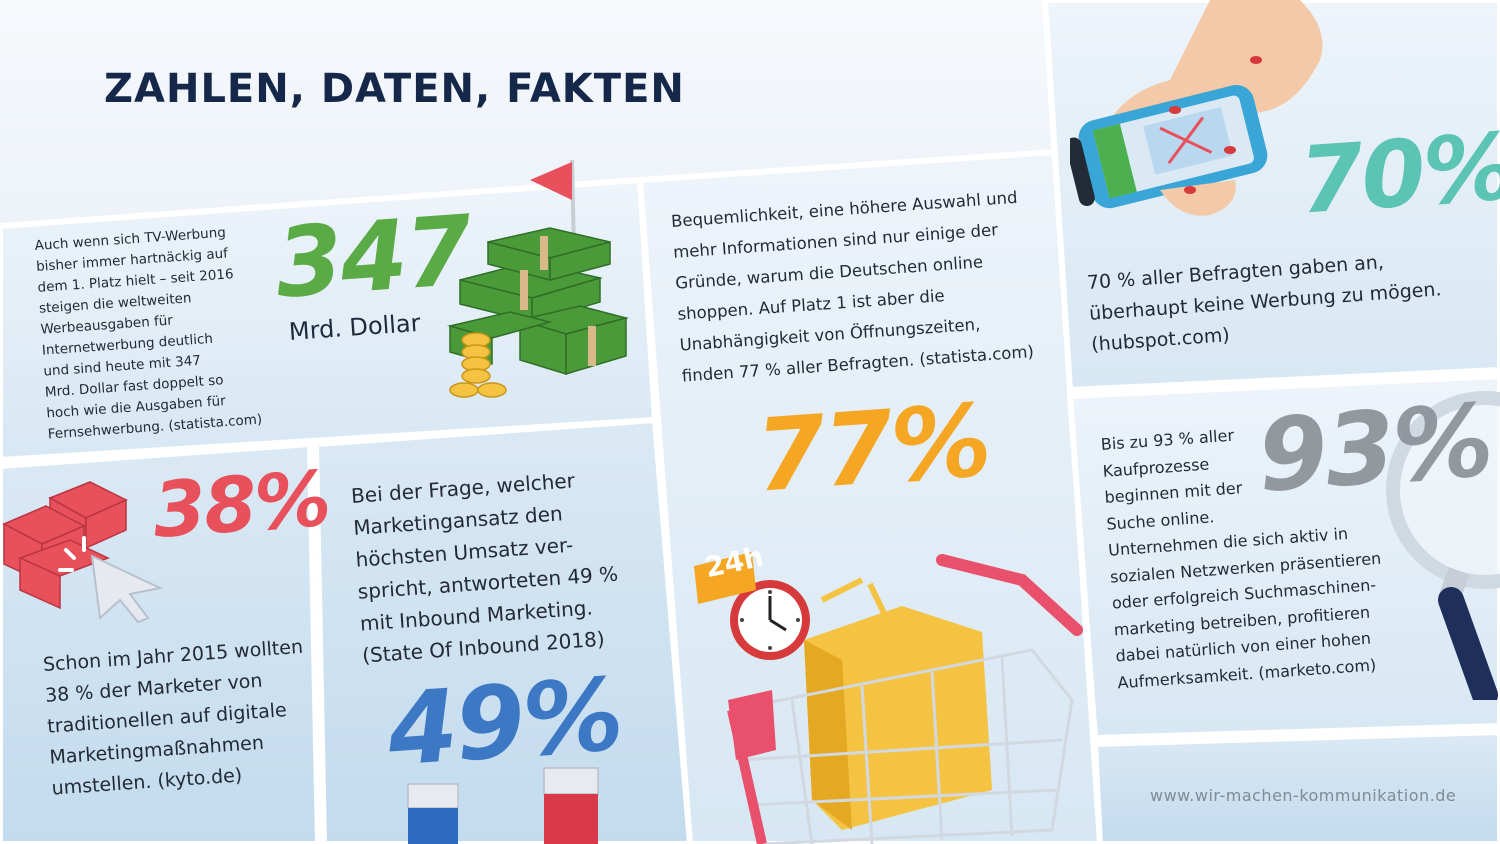 The width and height of the screenshot is (1500, 844). Describe the element at coordinates (373, 257) in the screenshot. I see `tv-stat-number: 347` at that location.